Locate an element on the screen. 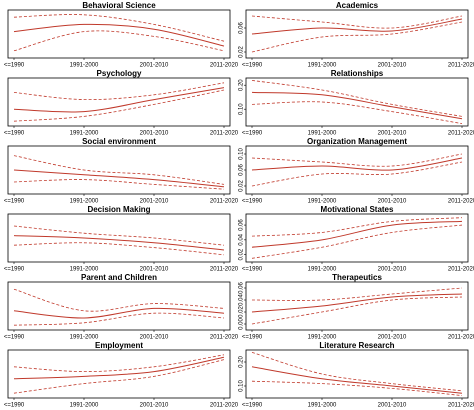 This screenshot has height=410, width=474. y-tick-label: 0.04 is located at coordinates (242, 300).